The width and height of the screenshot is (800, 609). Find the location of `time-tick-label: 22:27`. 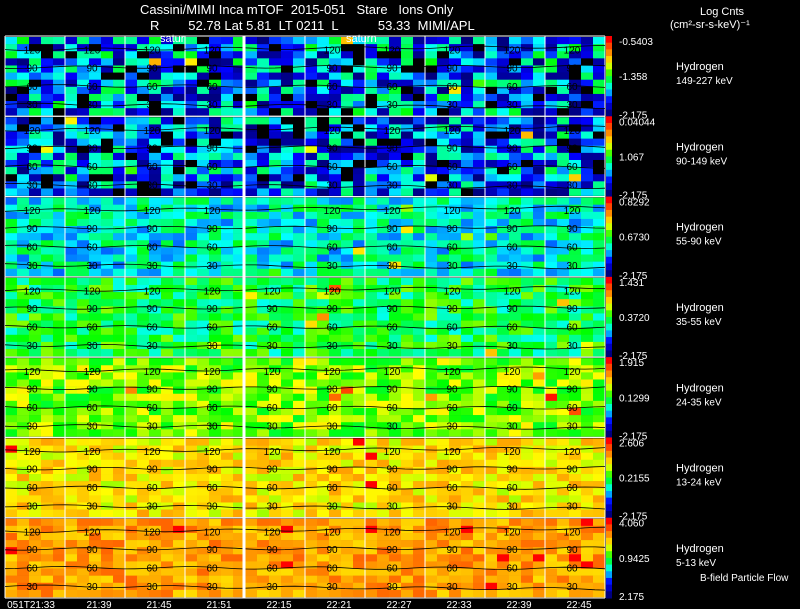

time-tick-label: 22:27 is located at coordinates (398, 604).